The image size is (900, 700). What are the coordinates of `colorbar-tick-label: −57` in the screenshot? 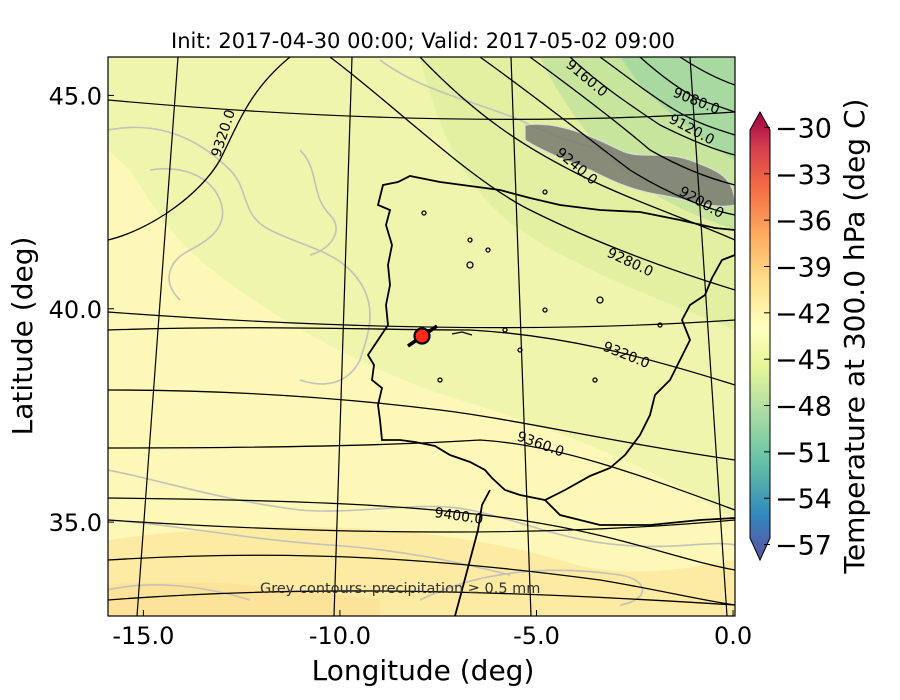 It's located at (803, 546).